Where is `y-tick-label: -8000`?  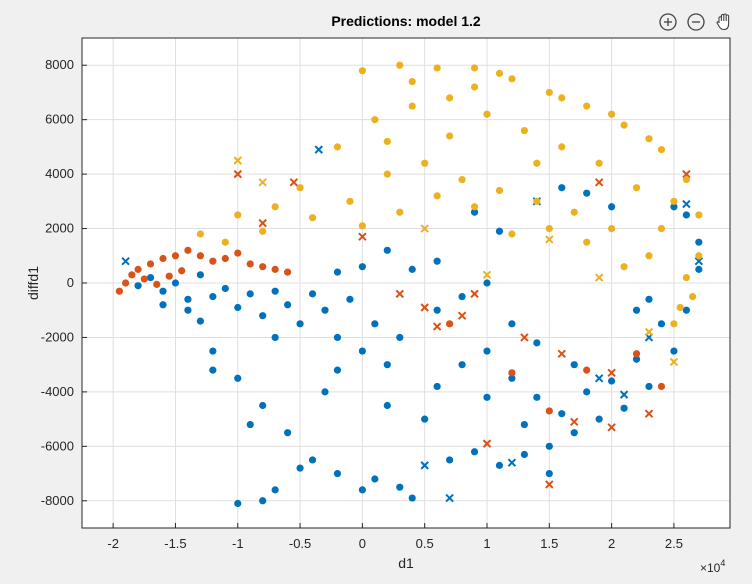 y-tick-label: -8000 is located at coordinates (57, 500).